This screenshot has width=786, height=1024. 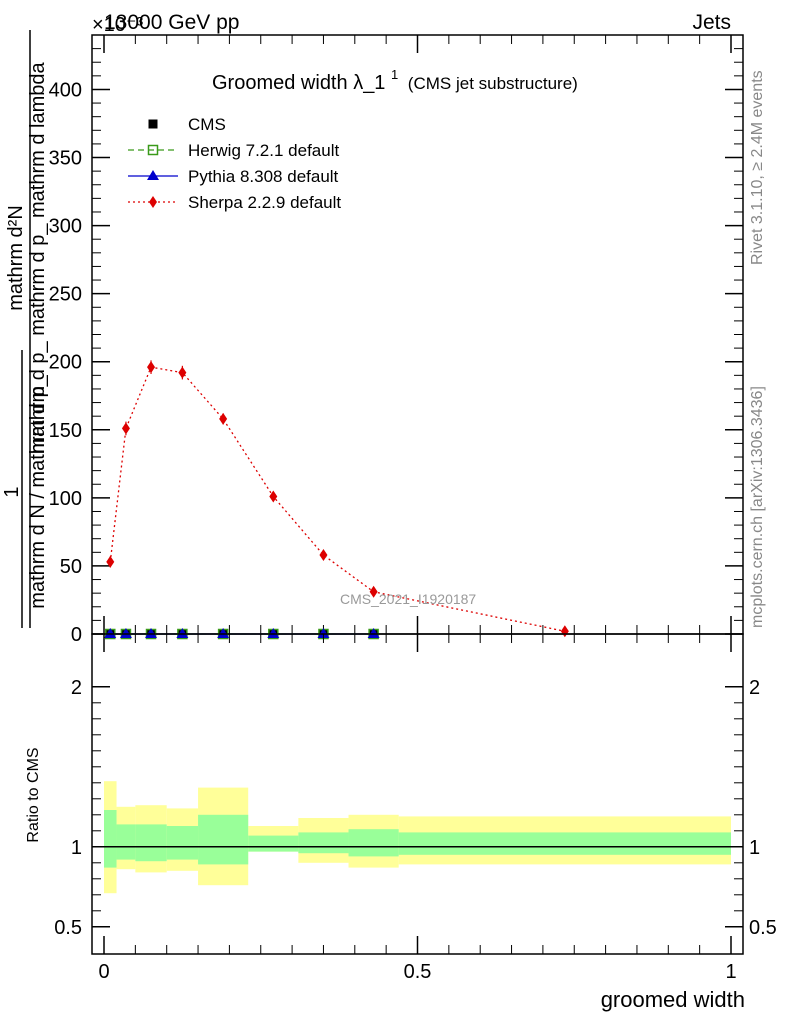 What do you see at coordinates (16, 258) in the screenshot?
I see `ylabel-numerator: mathrm d²N` at bounding box center [16, 258].